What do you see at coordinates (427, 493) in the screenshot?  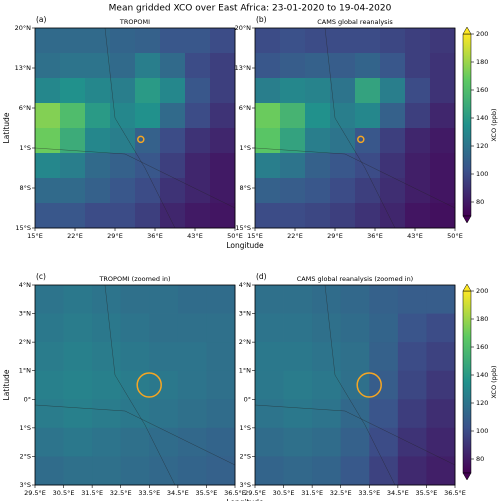 I see `x-tick-label: 35.5°E` at bounding box center [427, 493].